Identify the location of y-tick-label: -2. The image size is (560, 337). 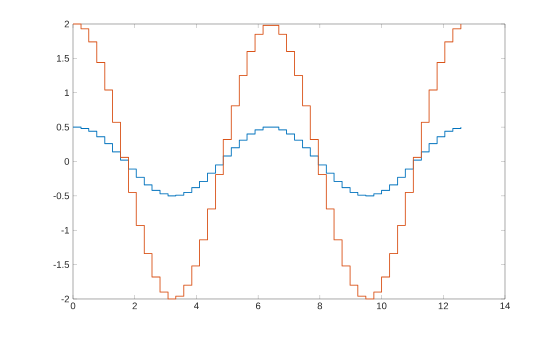
(65, 299).